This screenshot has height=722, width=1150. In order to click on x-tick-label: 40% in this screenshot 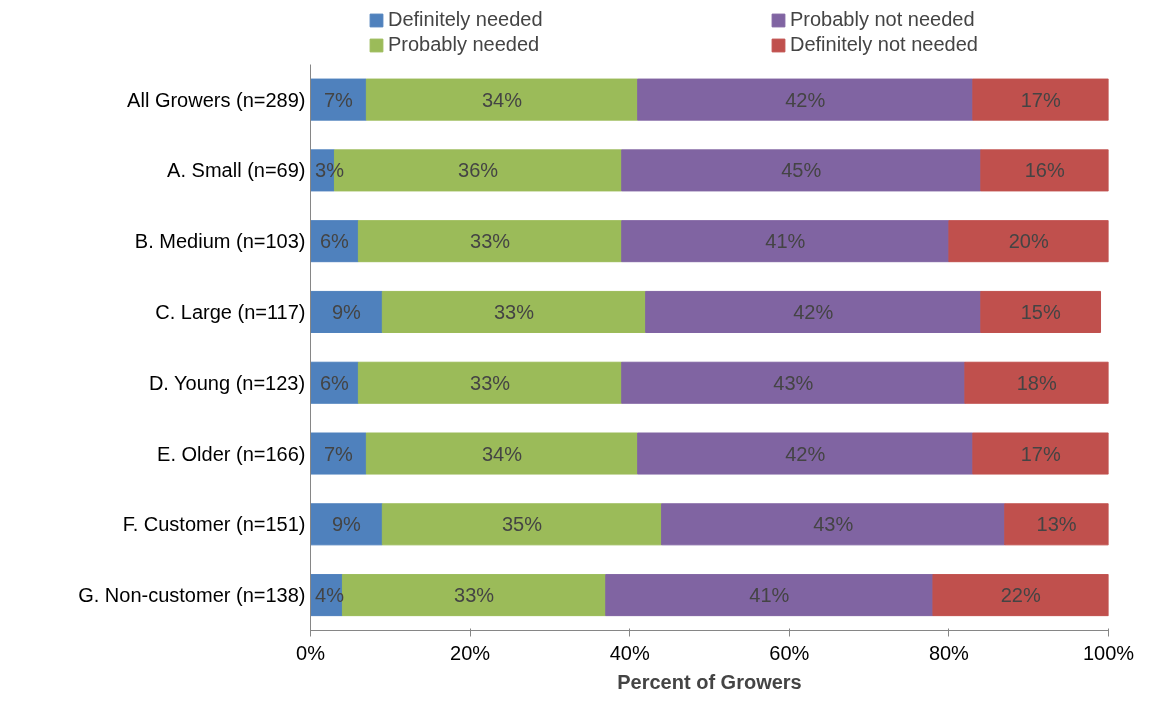, I will do `click(629, 652)`.